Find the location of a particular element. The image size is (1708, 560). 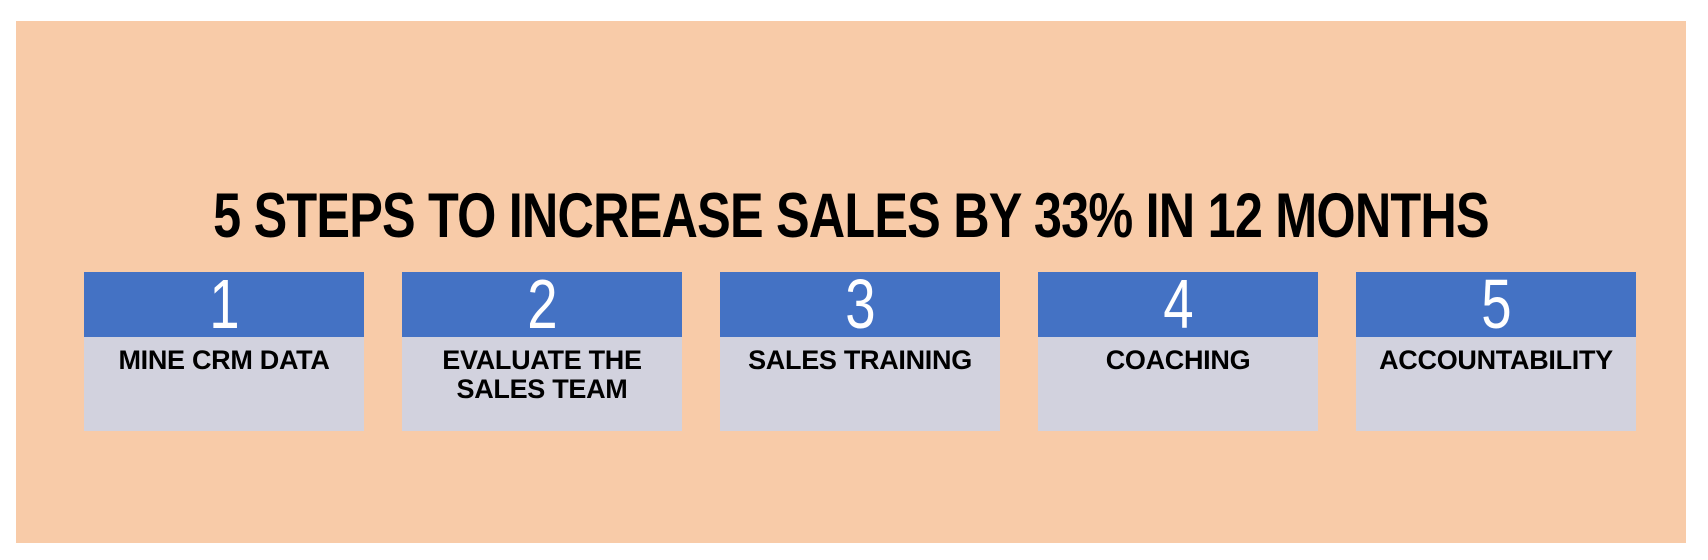

step-3-body: SALES TRAINING is located at coordinates (860, 384).